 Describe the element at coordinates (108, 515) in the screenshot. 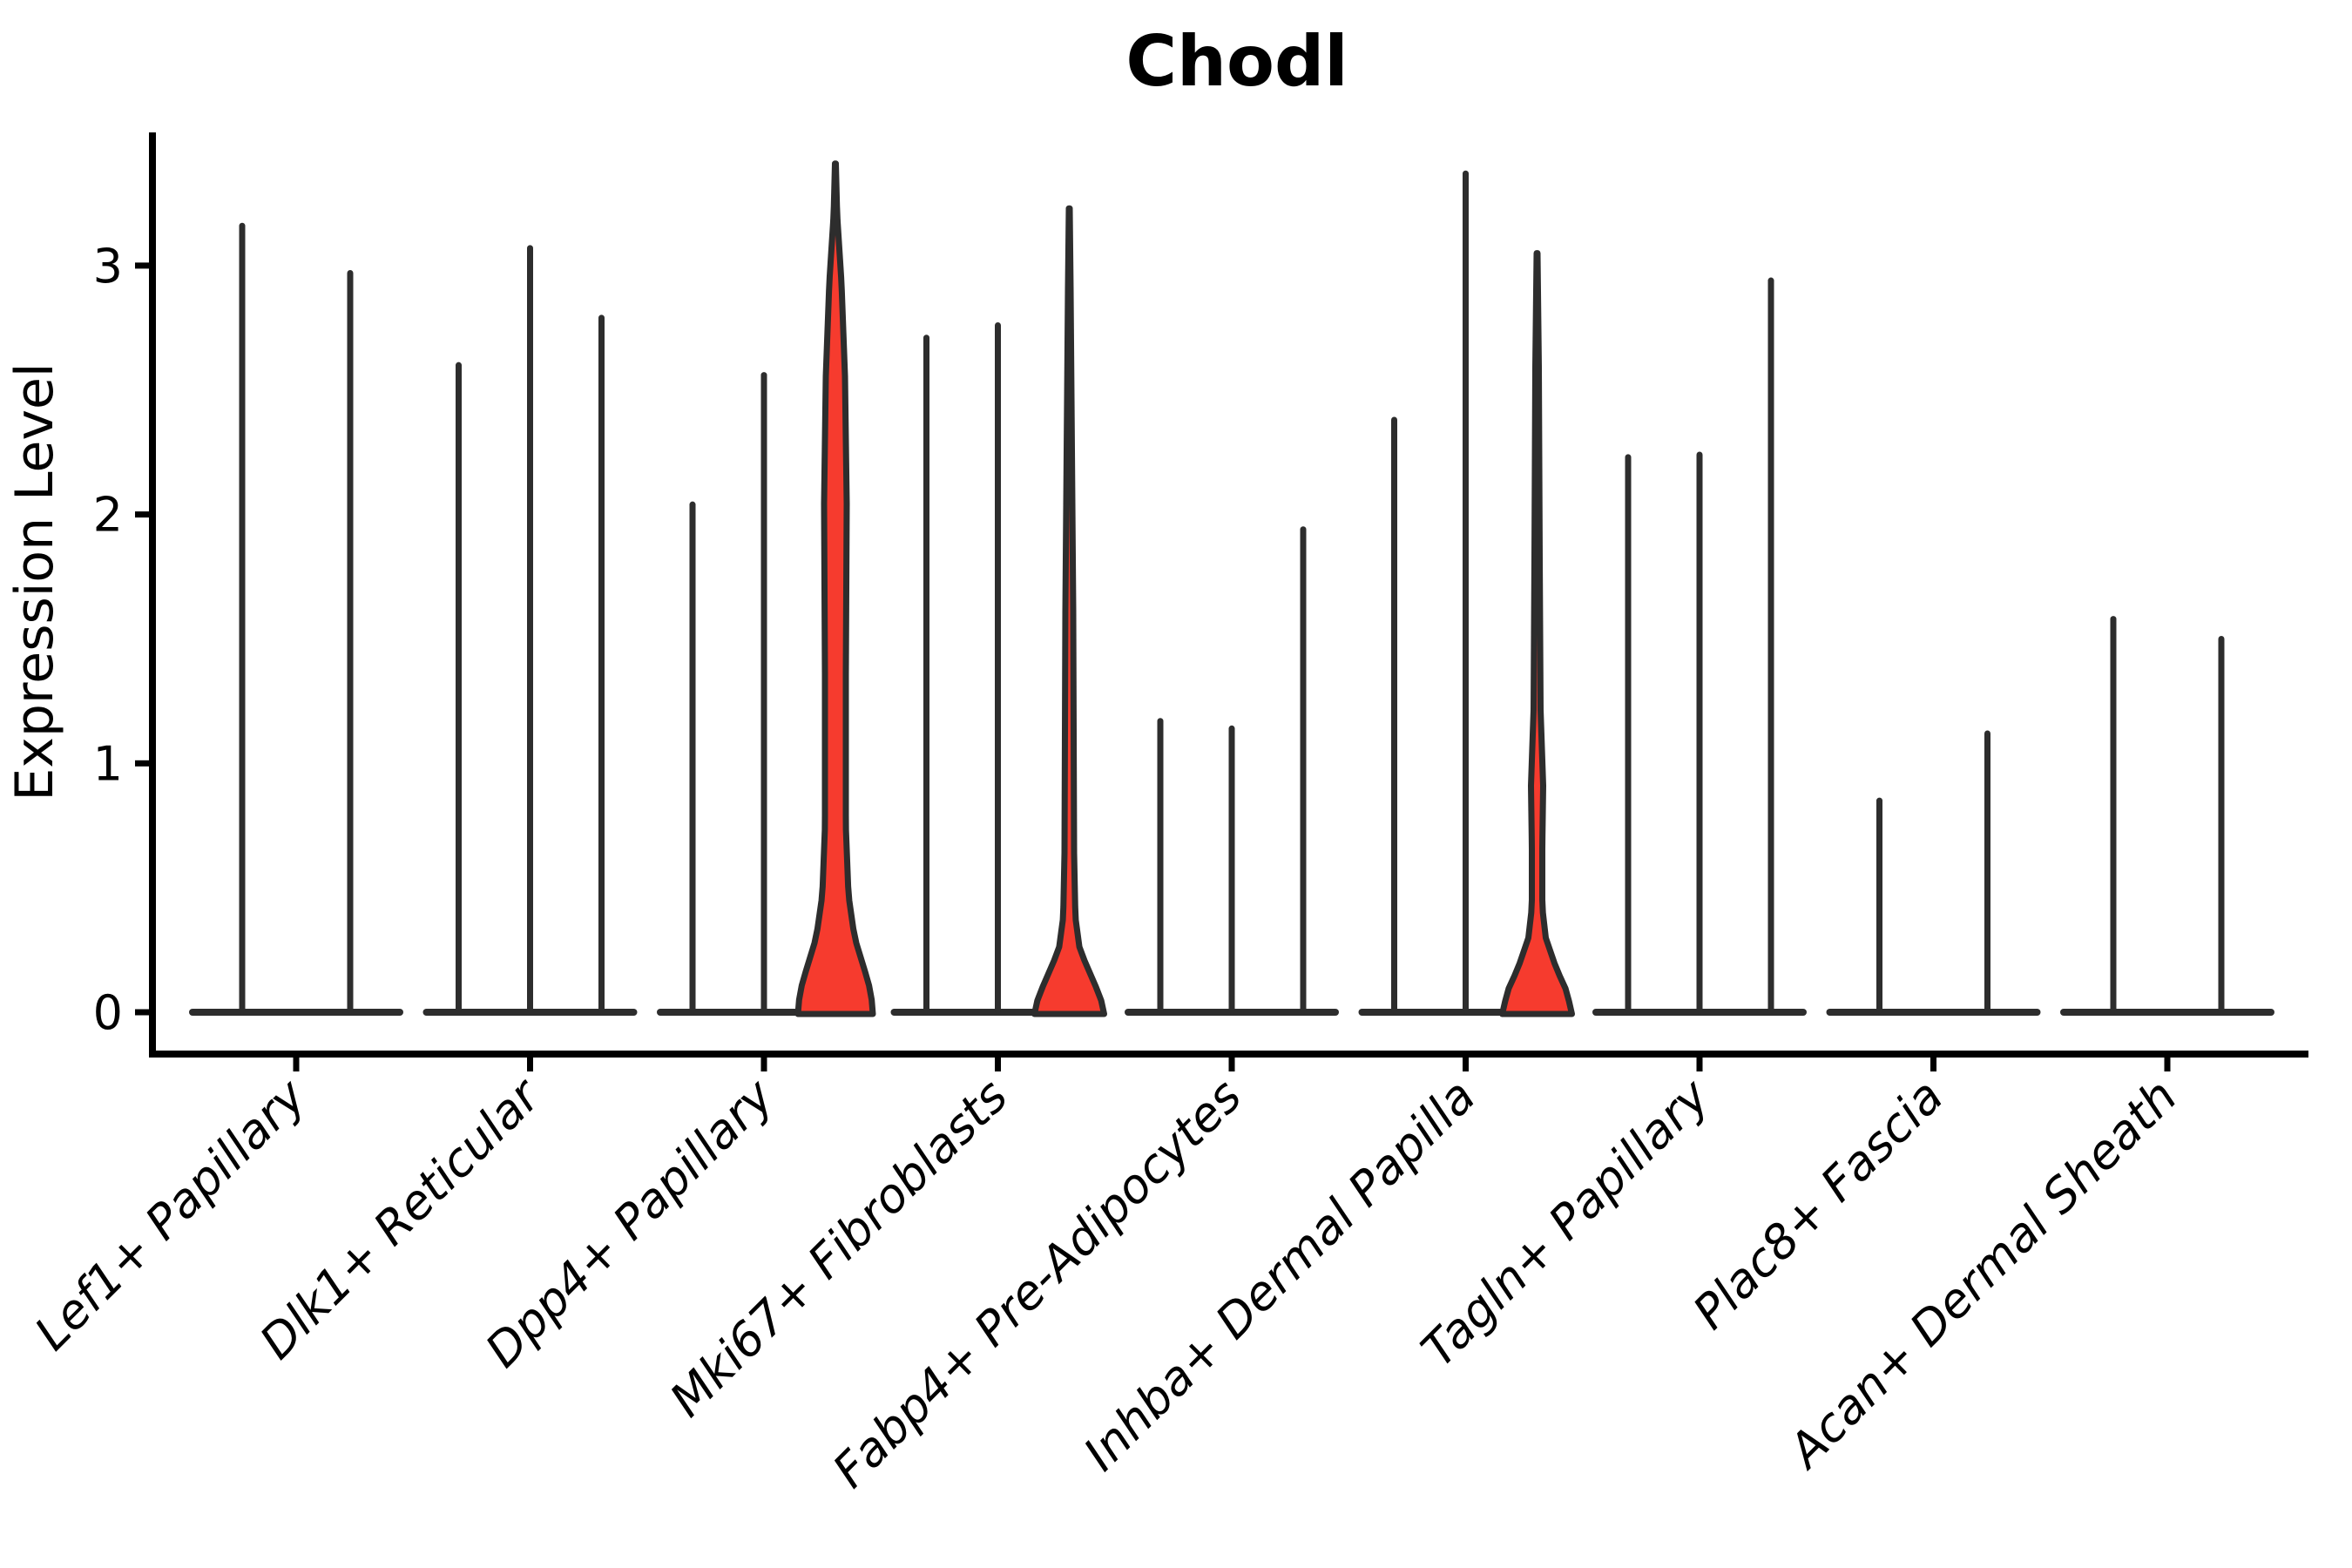

I see `y-tick-label: 2` at that location.